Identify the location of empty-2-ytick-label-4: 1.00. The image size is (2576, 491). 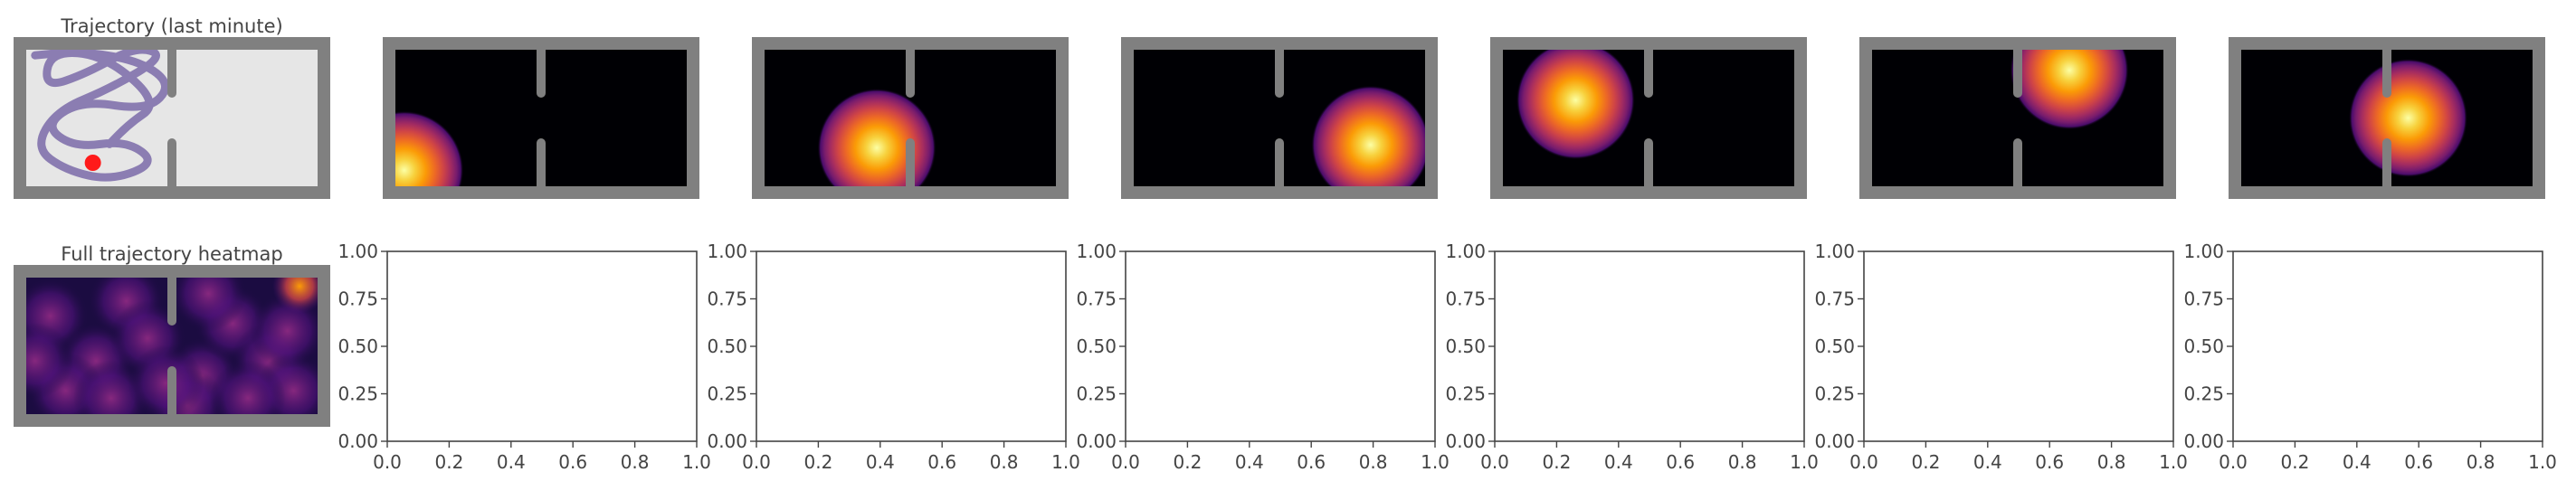
(727, 251).